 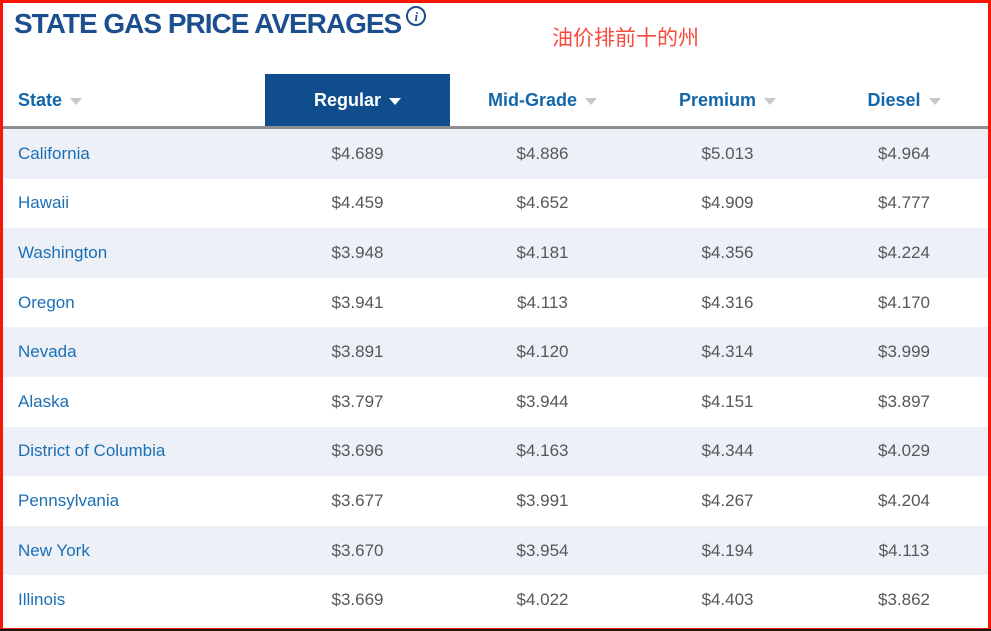 What do you see at coordinates (904, 252) in the screenshot?
I see `diesel-price: $4.224` at bounding box center [904, 252].